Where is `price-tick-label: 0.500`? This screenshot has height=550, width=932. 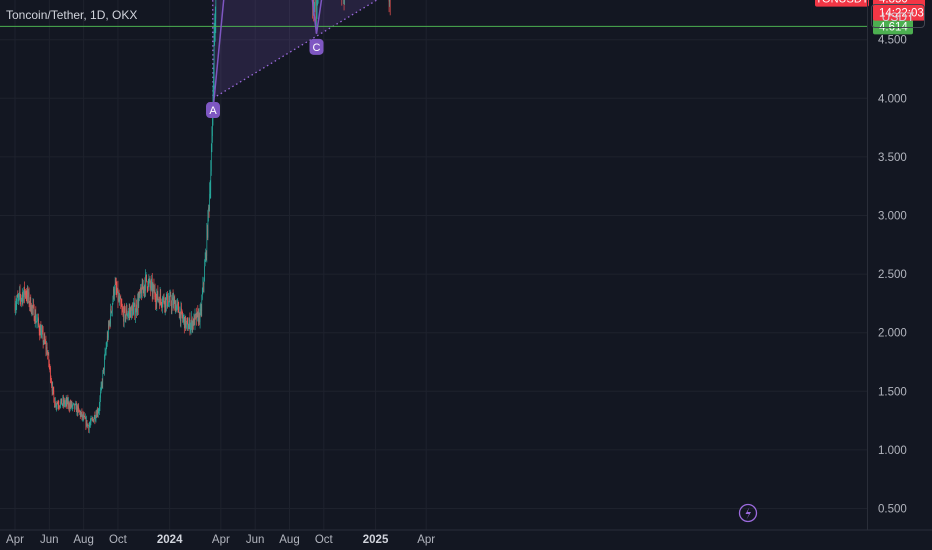 price-tick-label: 0.500 is located at coordinates (892, 510).